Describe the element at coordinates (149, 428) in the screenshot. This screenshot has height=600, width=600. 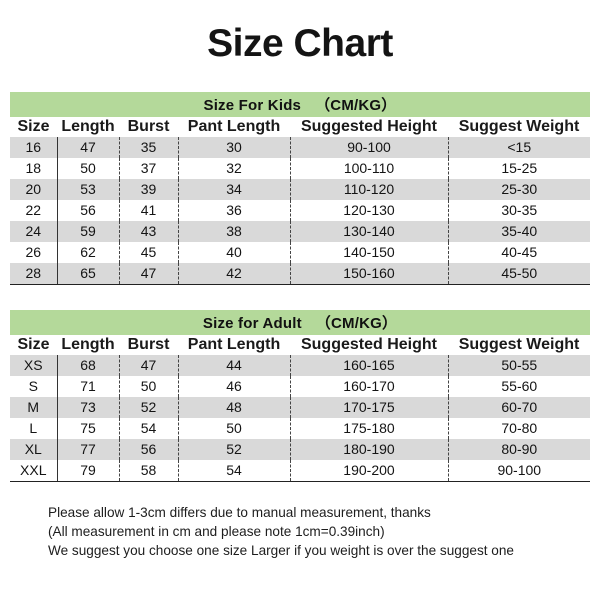
I see `adult-cell-burst: 54` at that location.